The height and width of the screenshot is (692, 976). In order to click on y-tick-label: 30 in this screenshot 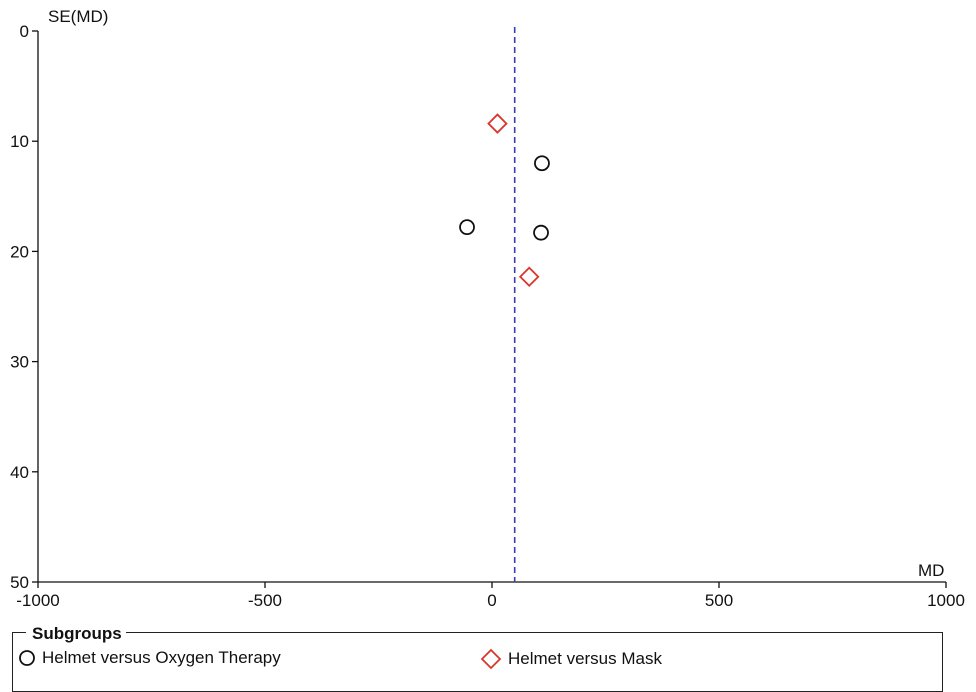, I will do `click(19, 362)`.